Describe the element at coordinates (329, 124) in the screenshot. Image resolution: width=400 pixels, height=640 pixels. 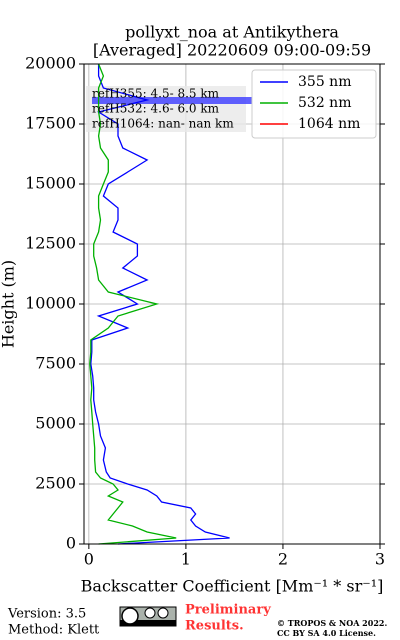
I see `legend-label: 1064 nm` at that location.